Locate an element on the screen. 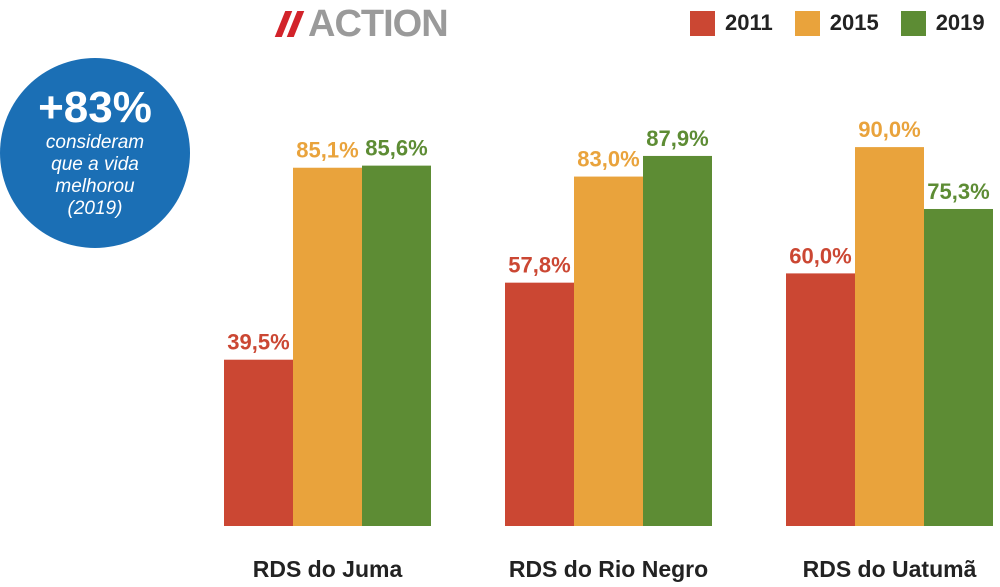  data-label: 85,1% is located at coordinates (327, 150).